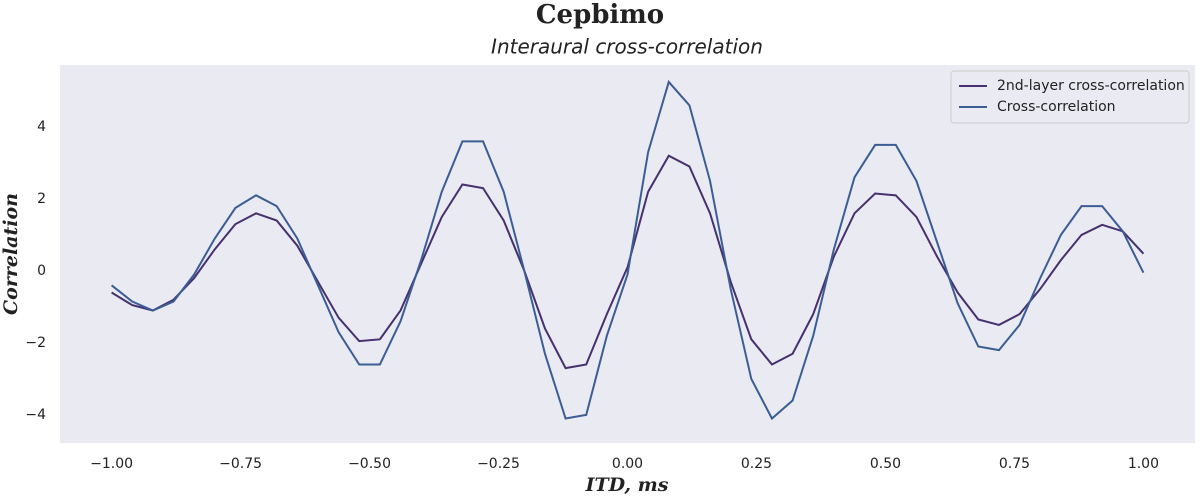  I want to click on y-tick-label: −4, so click(35, 415).